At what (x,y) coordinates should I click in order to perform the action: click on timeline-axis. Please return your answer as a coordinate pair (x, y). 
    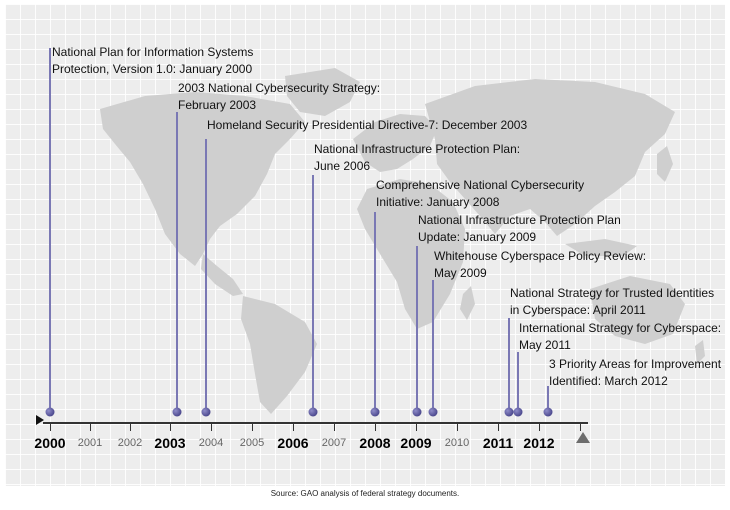
    Looking at the image, I should click on (315, 423).